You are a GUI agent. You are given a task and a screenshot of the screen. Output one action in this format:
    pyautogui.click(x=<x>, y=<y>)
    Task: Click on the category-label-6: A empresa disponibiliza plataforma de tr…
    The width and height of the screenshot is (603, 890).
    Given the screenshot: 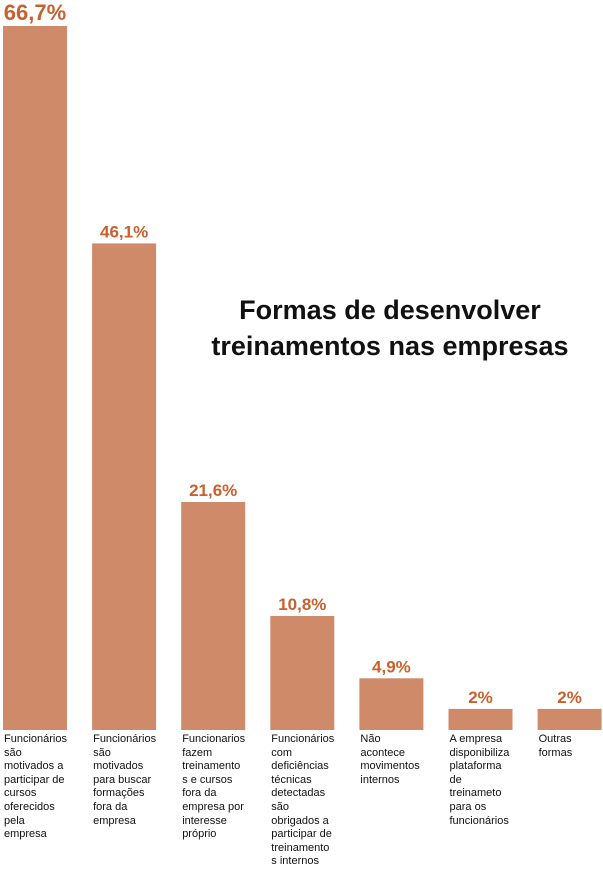 What is the action you would take?
    pyautogui.click(x=479, y=780)
    